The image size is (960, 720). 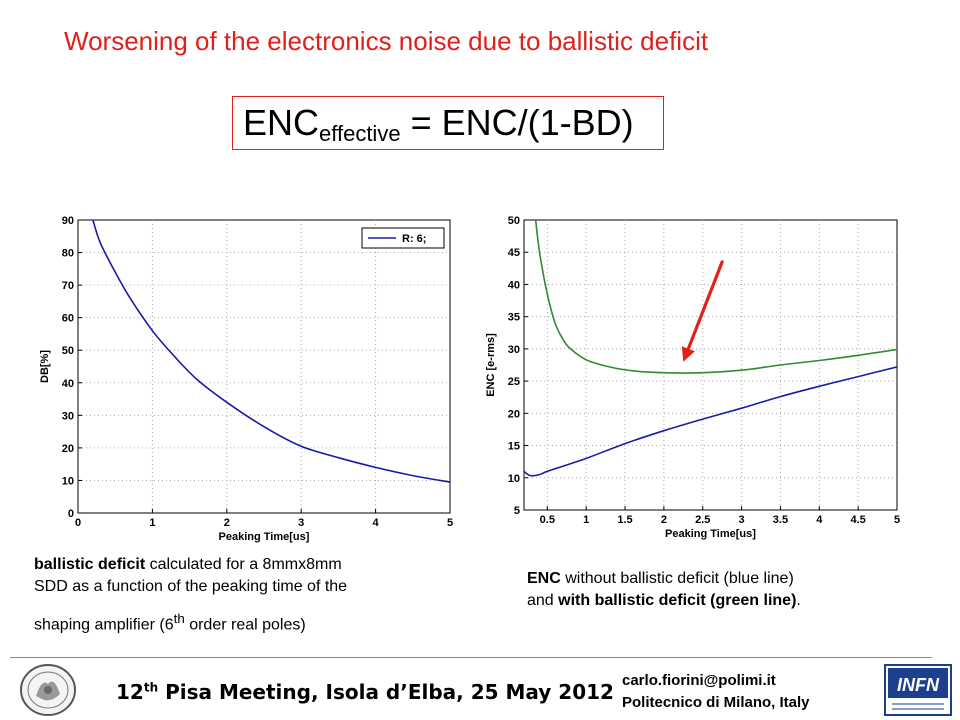 What do you see at coordinates (544, 578) in the screenshot?
I see `caption-right-enc: ENC` at bounding box center [544, 578].